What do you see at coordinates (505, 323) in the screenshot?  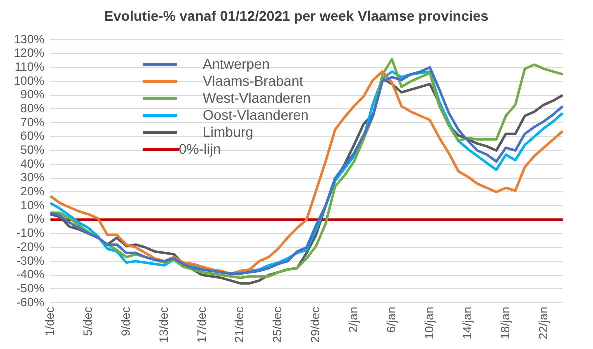 I see `x-tick-label: 18/jan` at bounding box center [505, 323].